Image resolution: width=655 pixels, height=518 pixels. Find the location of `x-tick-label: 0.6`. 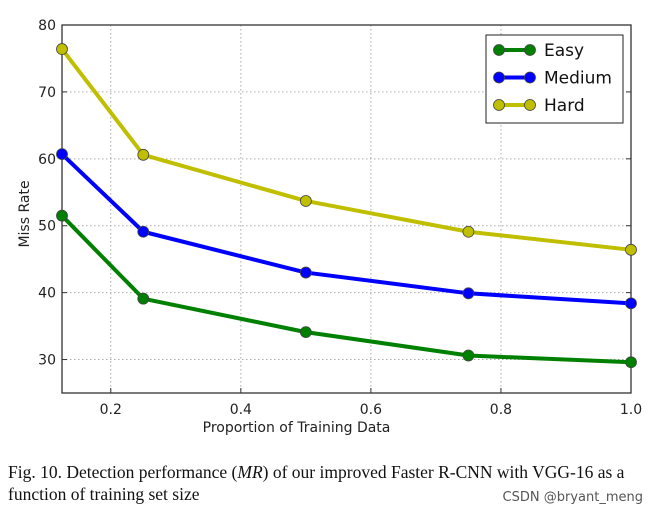

x-tick-label: 0.6 is located at coordinates (371, 410).